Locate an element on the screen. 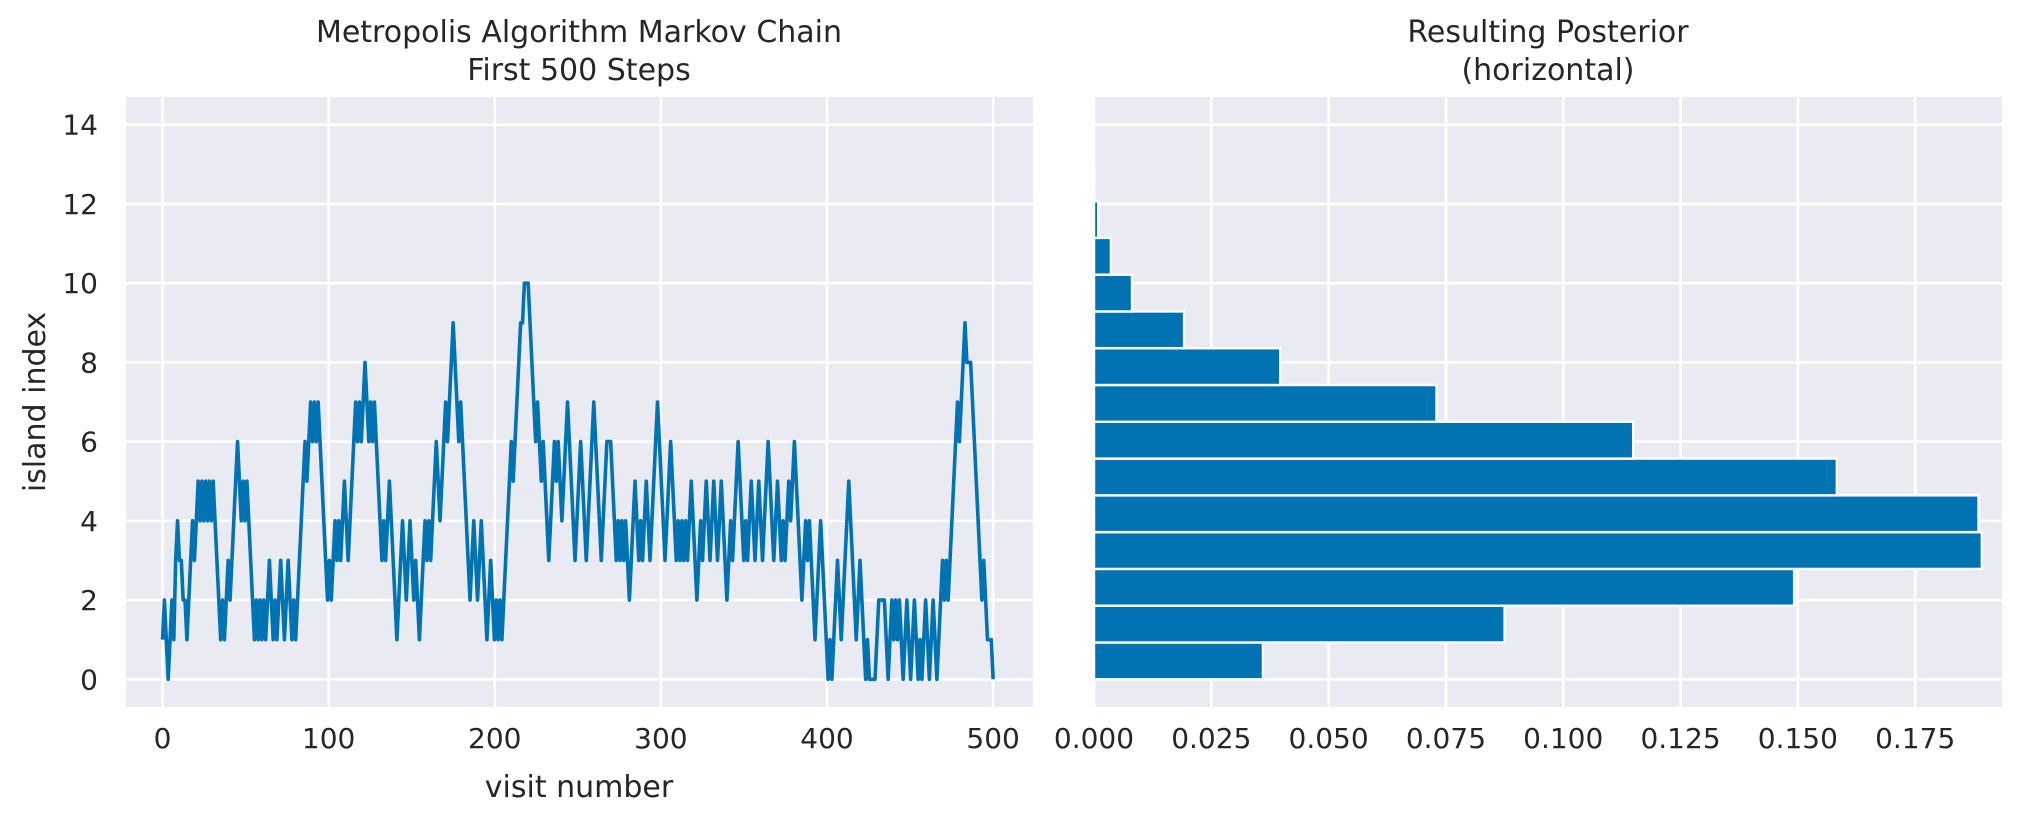 This screenshot has height=823, width=2023. trace-y-tick-labels: 0 2 4 6 8 10 12 14 is located at coordinates (80, 403).